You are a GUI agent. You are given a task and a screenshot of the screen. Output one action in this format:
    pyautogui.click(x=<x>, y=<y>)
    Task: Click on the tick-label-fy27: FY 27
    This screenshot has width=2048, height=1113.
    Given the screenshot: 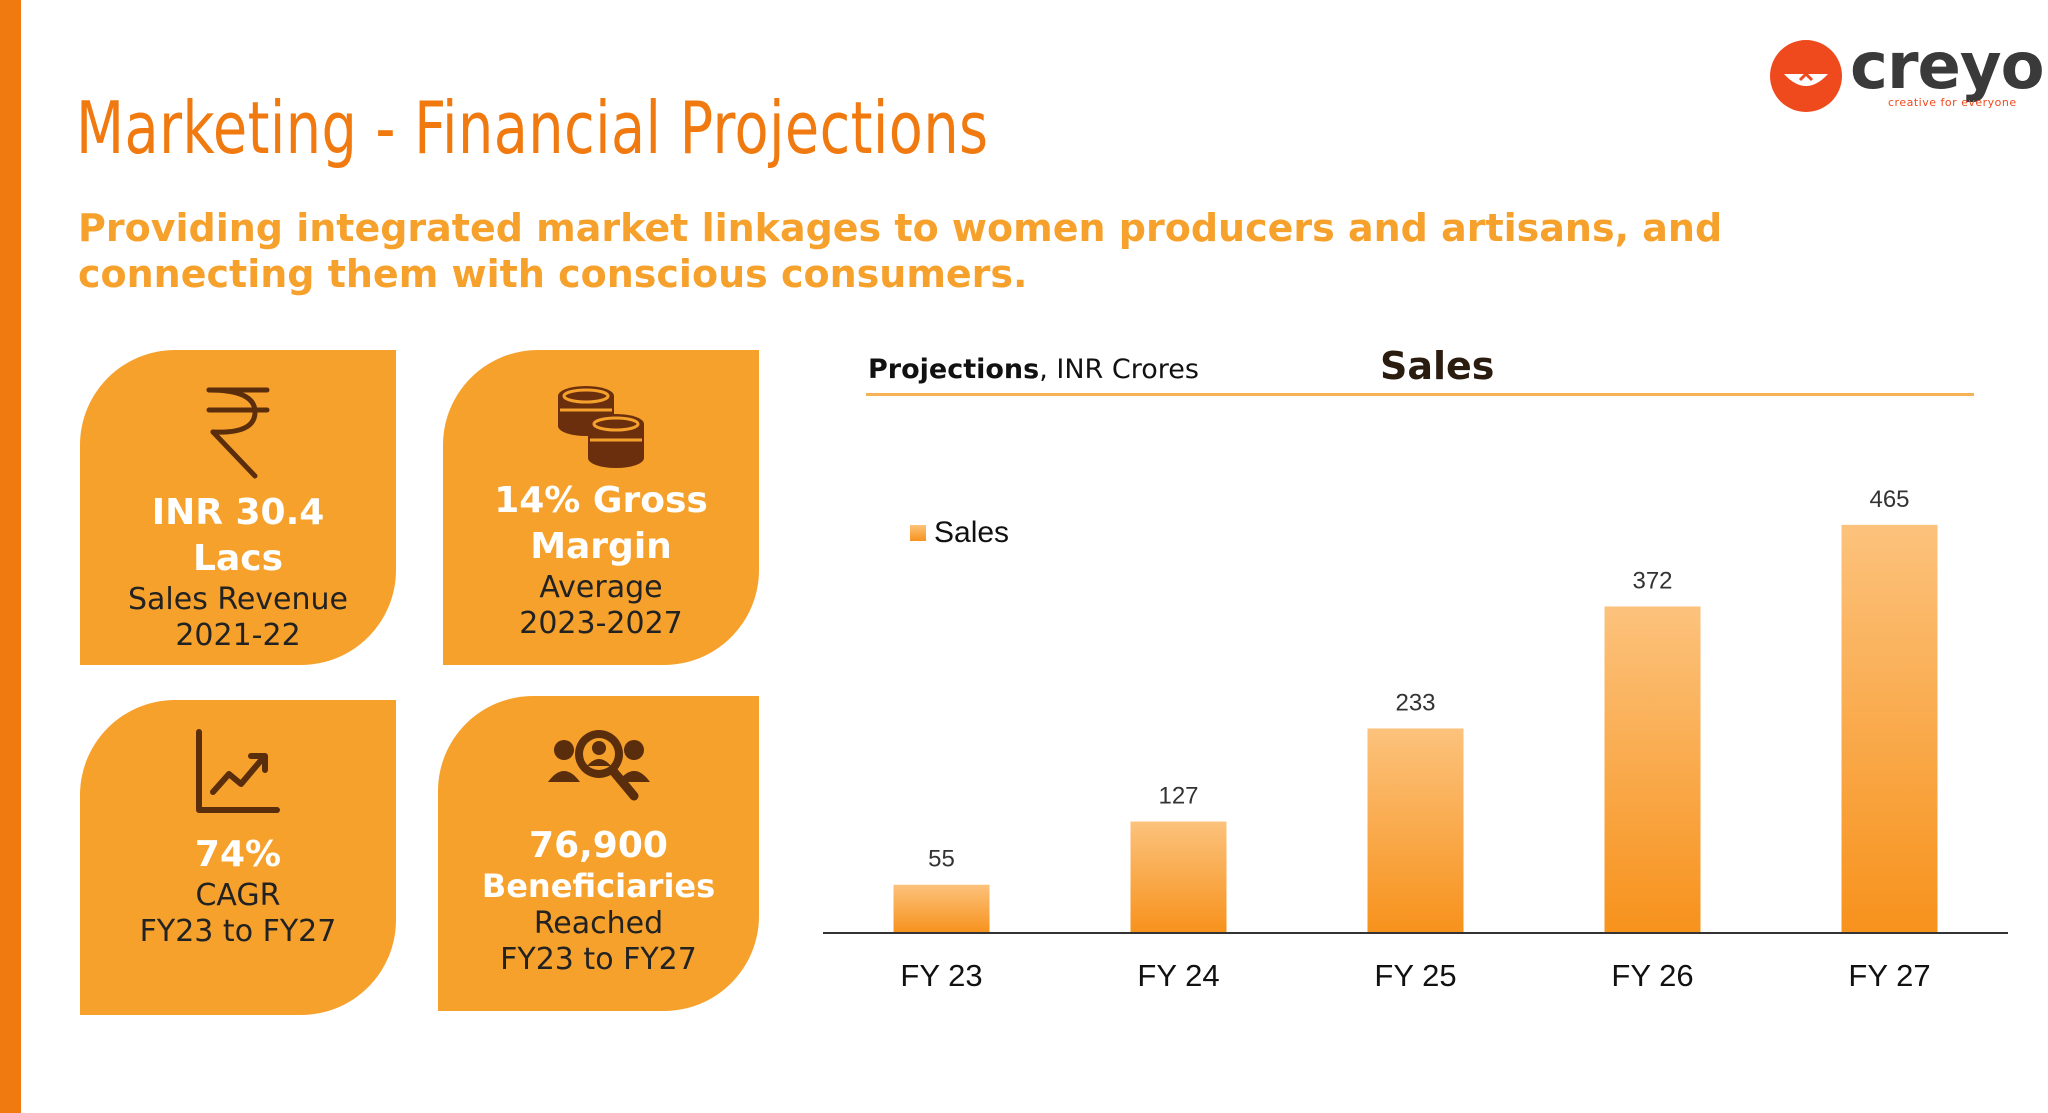 What is the action you would take?
    pyautogui.click(x=1889, y=975)
    